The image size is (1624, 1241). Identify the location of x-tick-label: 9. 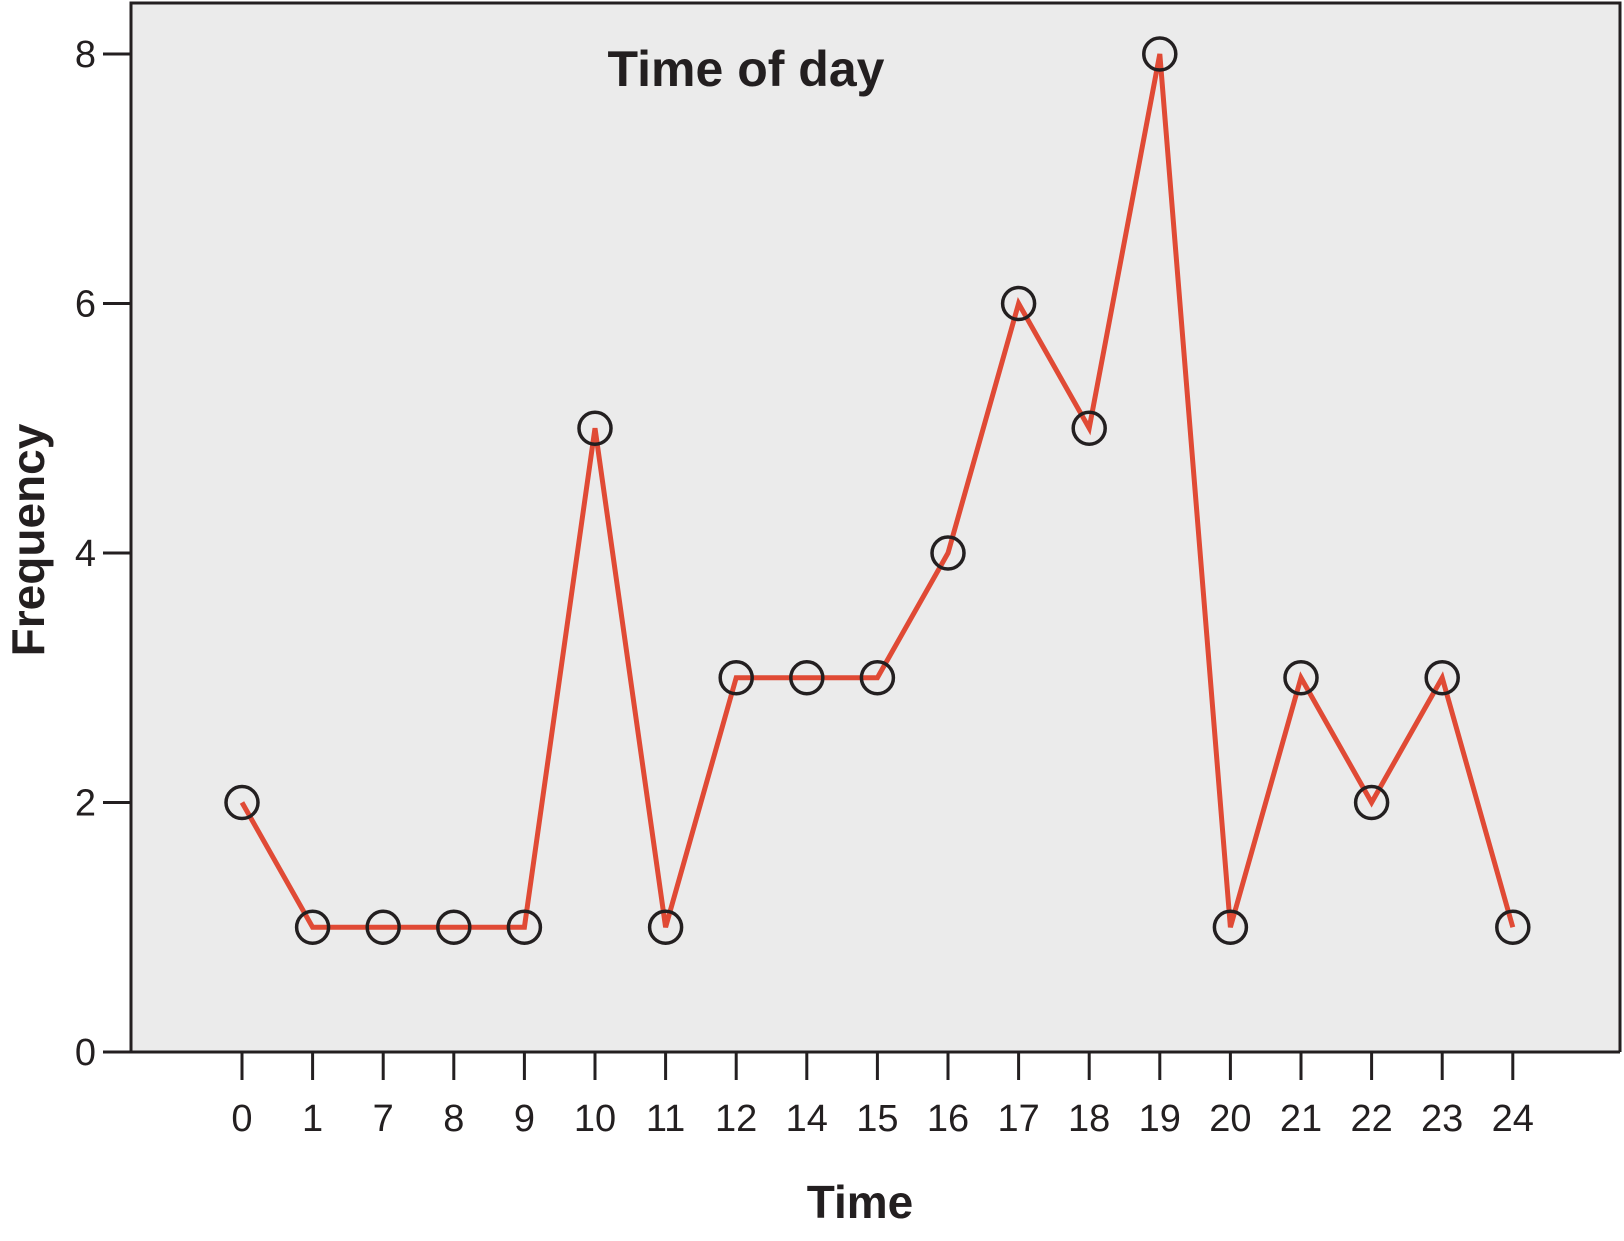
(524, 1119).